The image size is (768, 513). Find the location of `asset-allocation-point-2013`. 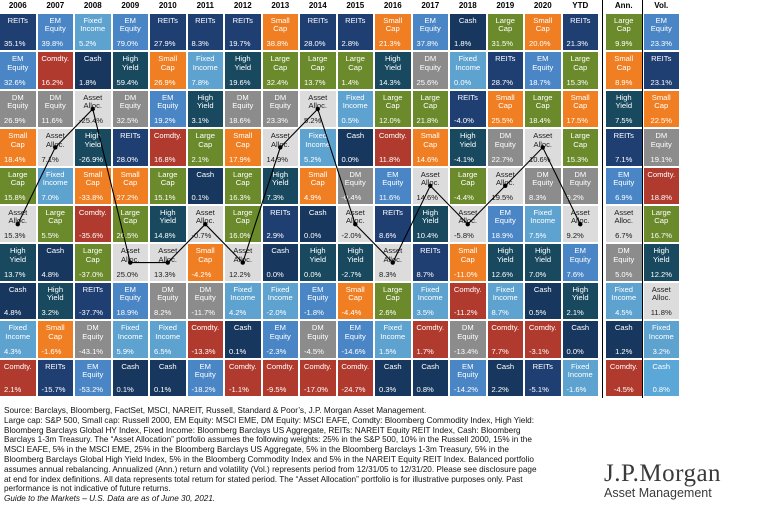

asset-allocation-point-2013 is located at coordinates (280, 147).